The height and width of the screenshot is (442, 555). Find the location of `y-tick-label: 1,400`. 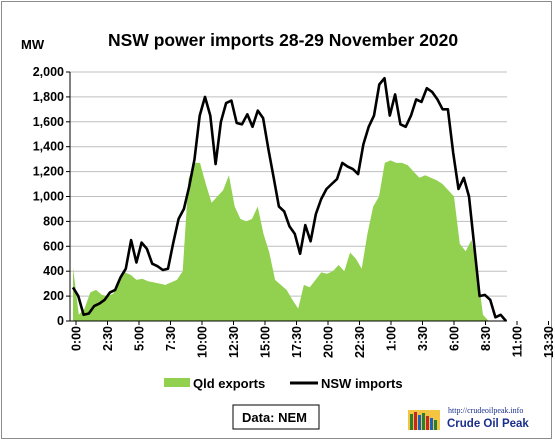

y-tick-label: 1,400 is located at coordinates (48, 147).